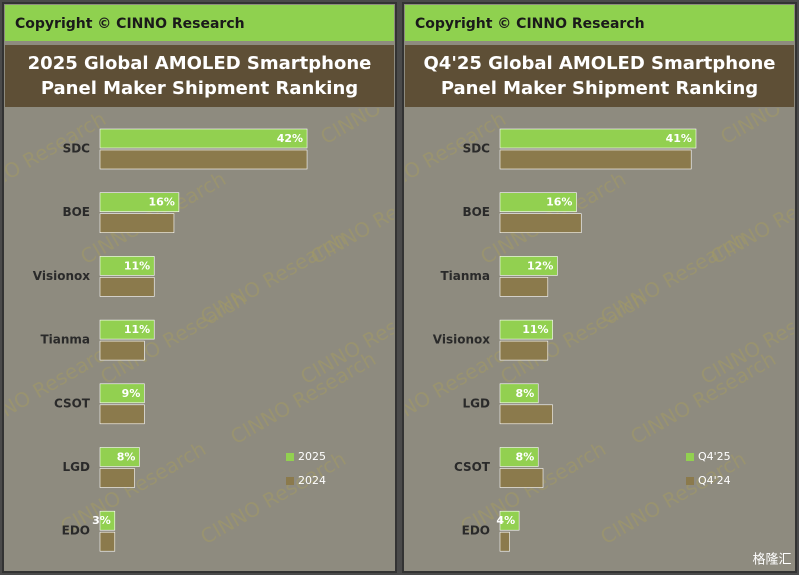 Image resolution: width=799 pixels, height=575 pixels. Describe the element at coordinates (540, 265) in the screenshot. I see `value-label: 12%` at that location.